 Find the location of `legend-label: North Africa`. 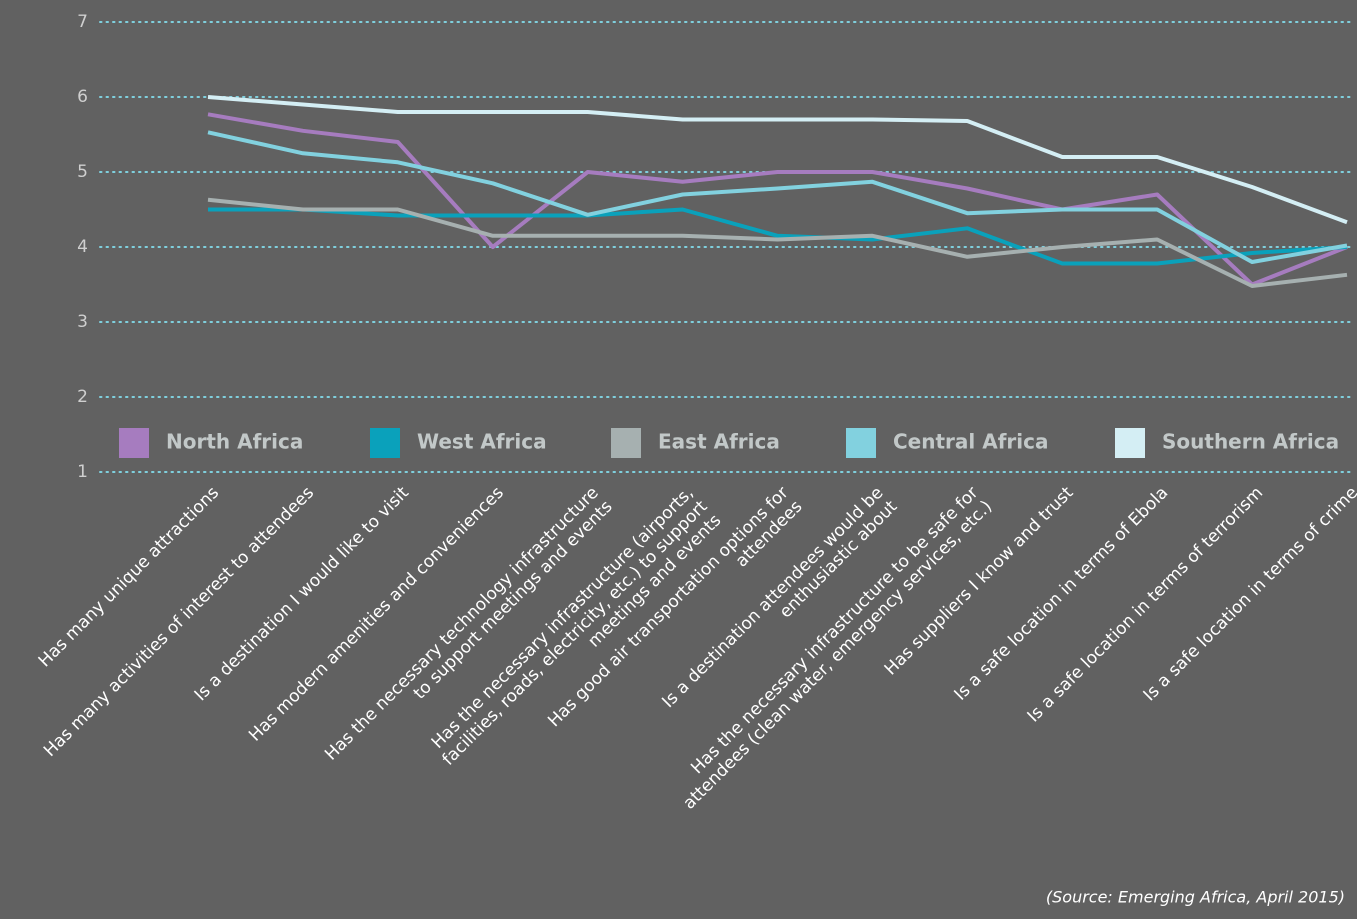

legend-label: North Africa is located at coordinates (234, 442).